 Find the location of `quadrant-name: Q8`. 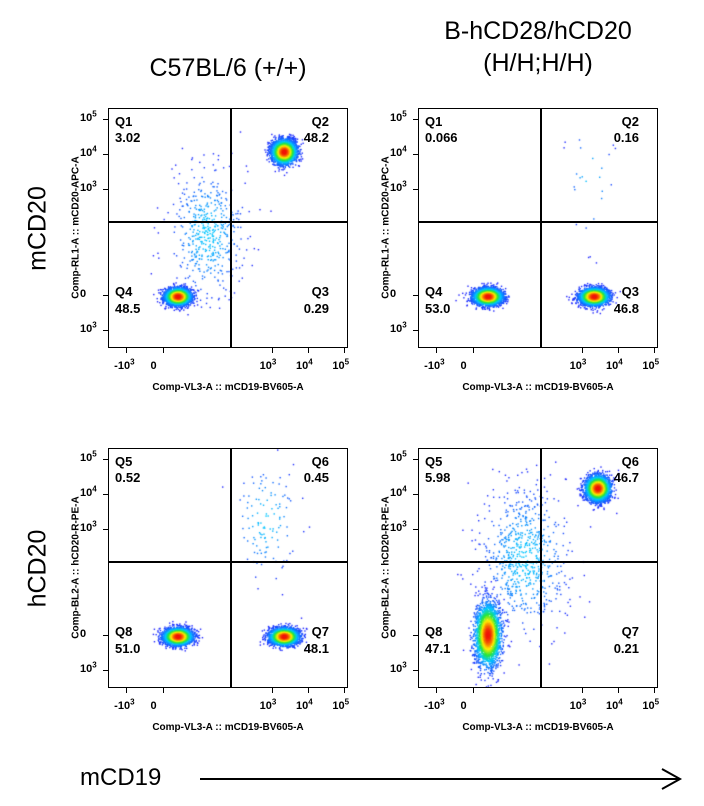

quadrant-name: Q8 is located at coordinates (124, 631).